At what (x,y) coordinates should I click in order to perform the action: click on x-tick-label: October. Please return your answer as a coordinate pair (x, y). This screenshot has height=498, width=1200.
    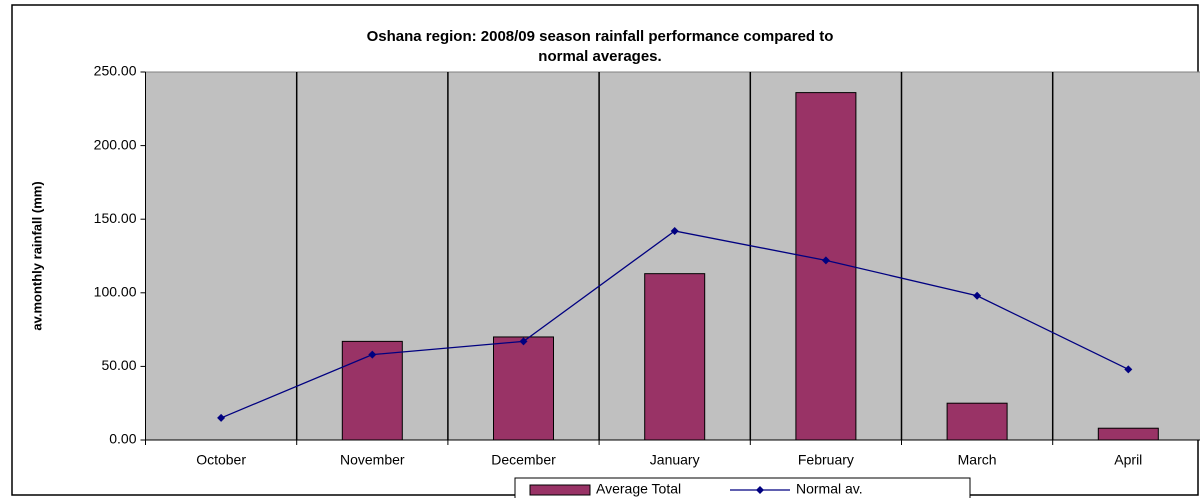
    Looking at the image, I should click on (221, 460).